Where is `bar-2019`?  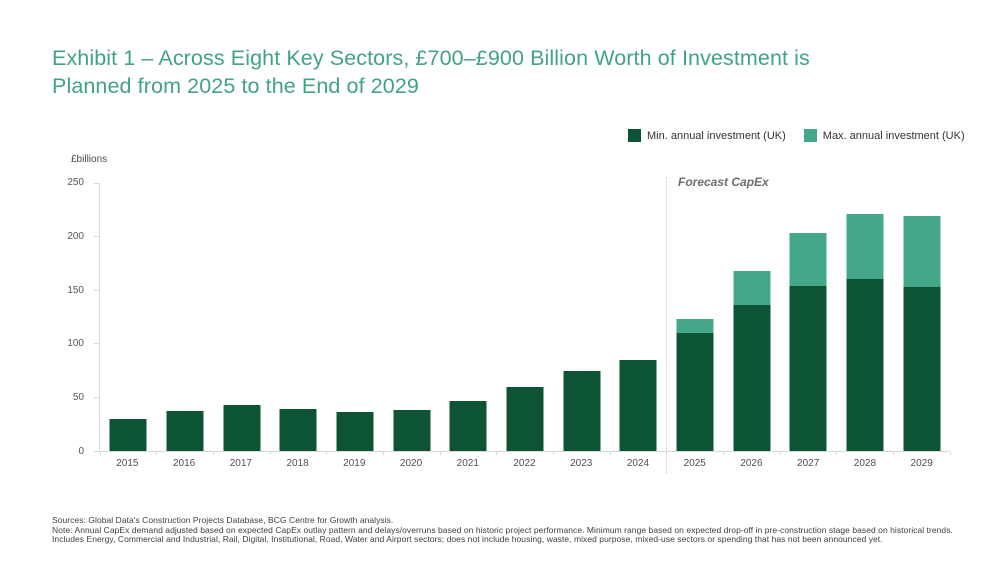 bar-2019 is located at coordinates (355, 317).